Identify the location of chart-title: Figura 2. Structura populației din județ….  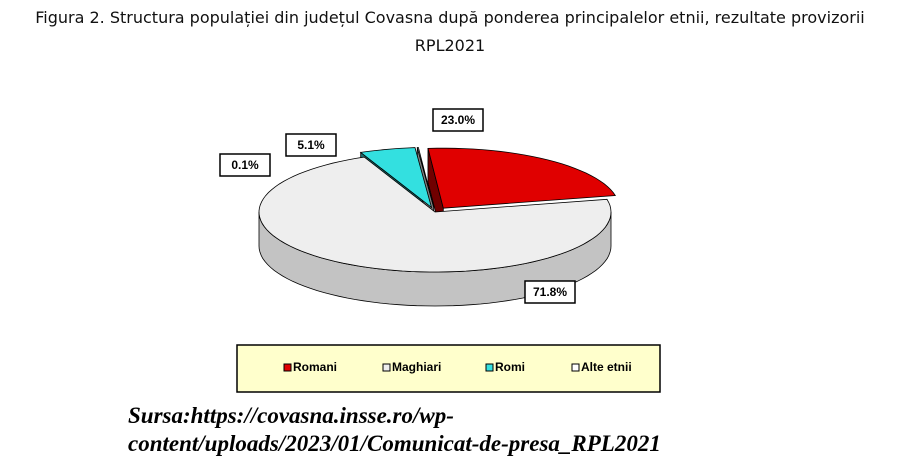
(450, 31).